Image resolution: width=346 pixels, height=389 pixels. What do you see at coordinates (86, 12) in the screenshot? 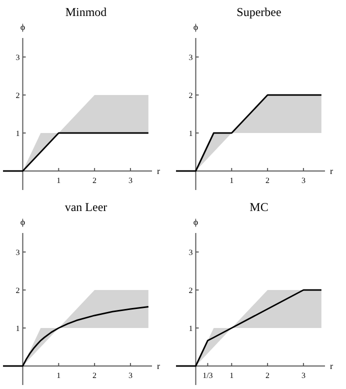
I see `chart-title: Minmod` at bounding box center [86, 12].